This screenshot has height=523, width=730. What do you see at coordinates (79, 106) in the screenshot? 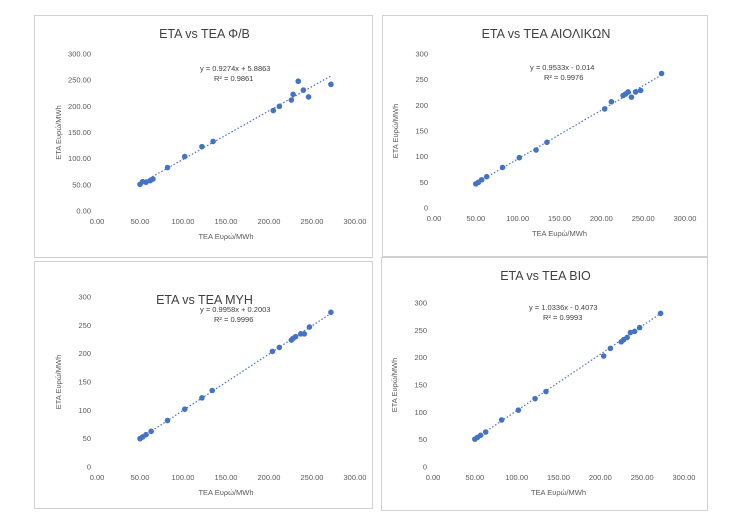
I see `y-tick-label: 200.00` at bounding box center [79, 106].